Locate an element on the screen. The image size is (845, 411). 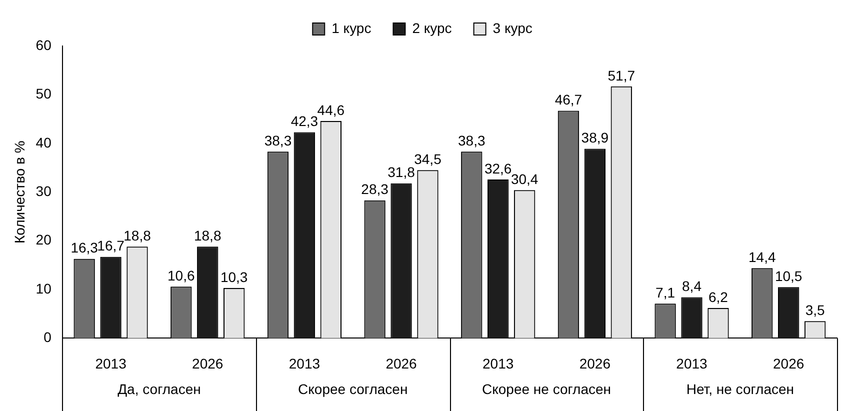
data-label: 10,6 is located at coordinates (181, 275).